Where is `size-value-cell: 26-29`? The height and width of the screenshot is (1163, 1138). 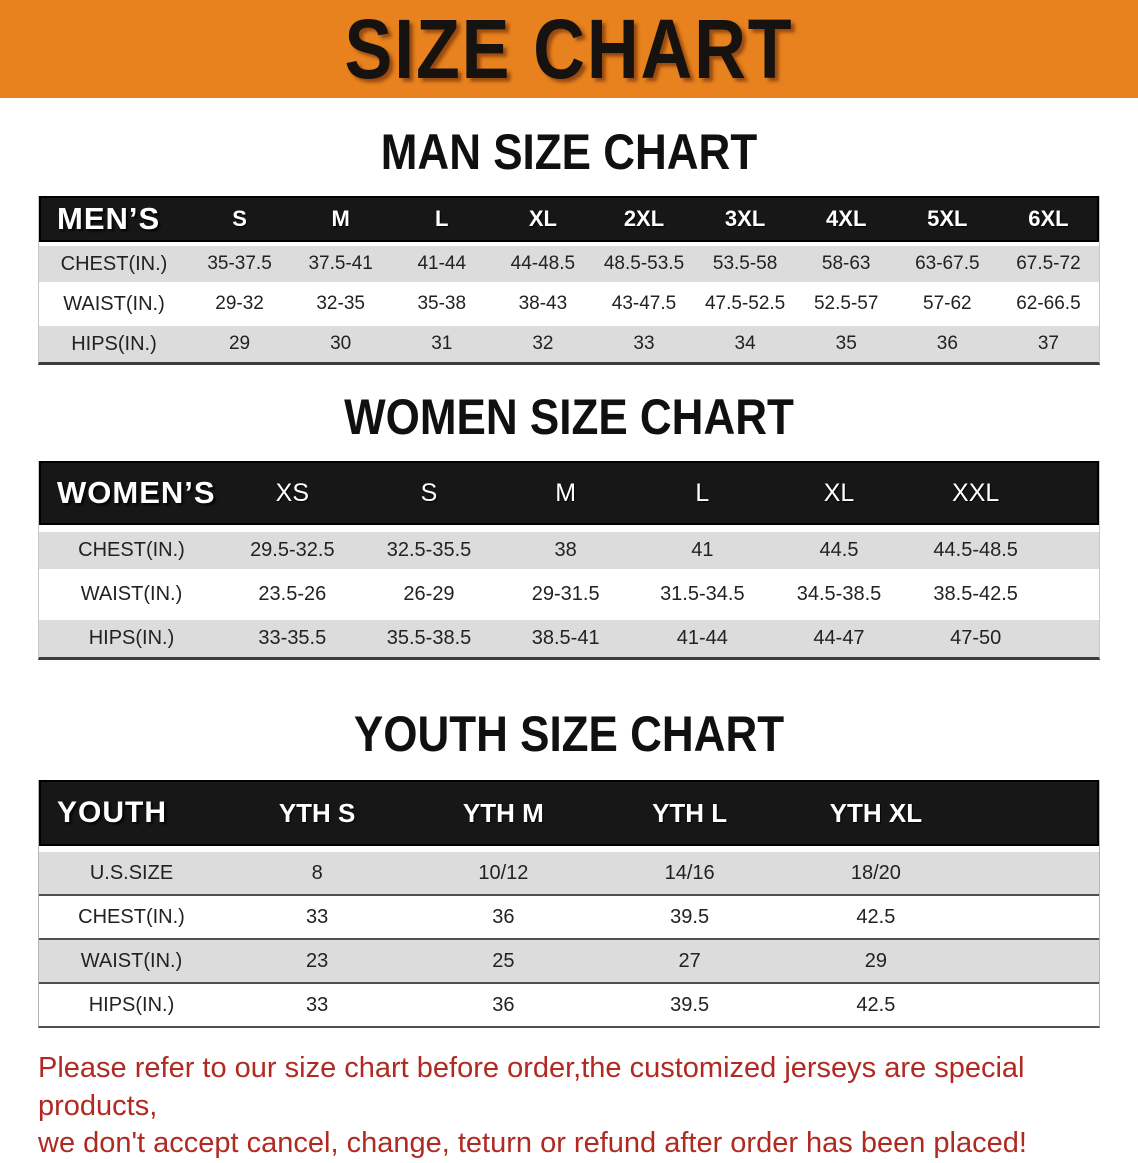 size-value-cell: 26-29 is located at coordinates (429, 594).